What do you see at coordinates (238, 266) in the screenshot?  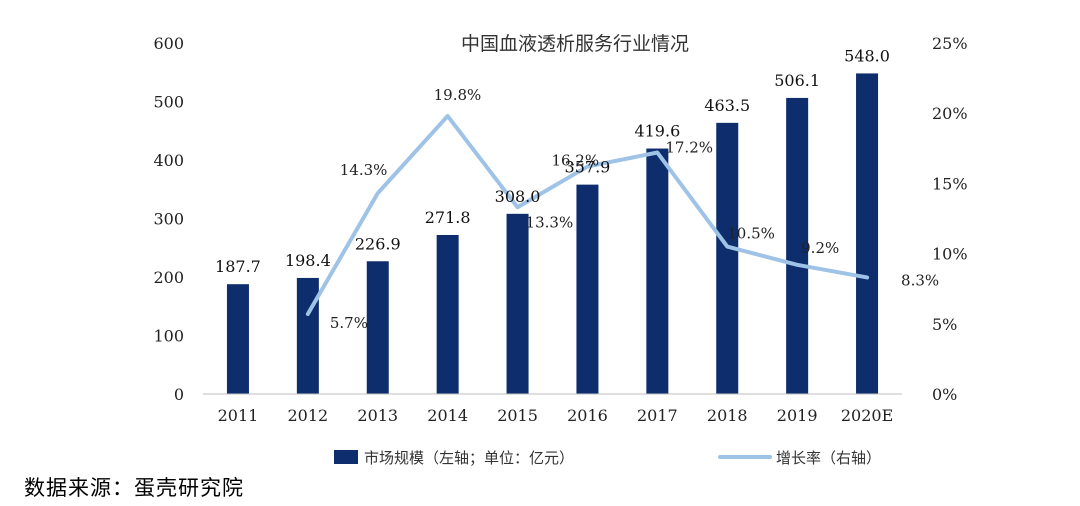 I see `bar-value-label: 187.7` at bounding box center [238, 266].